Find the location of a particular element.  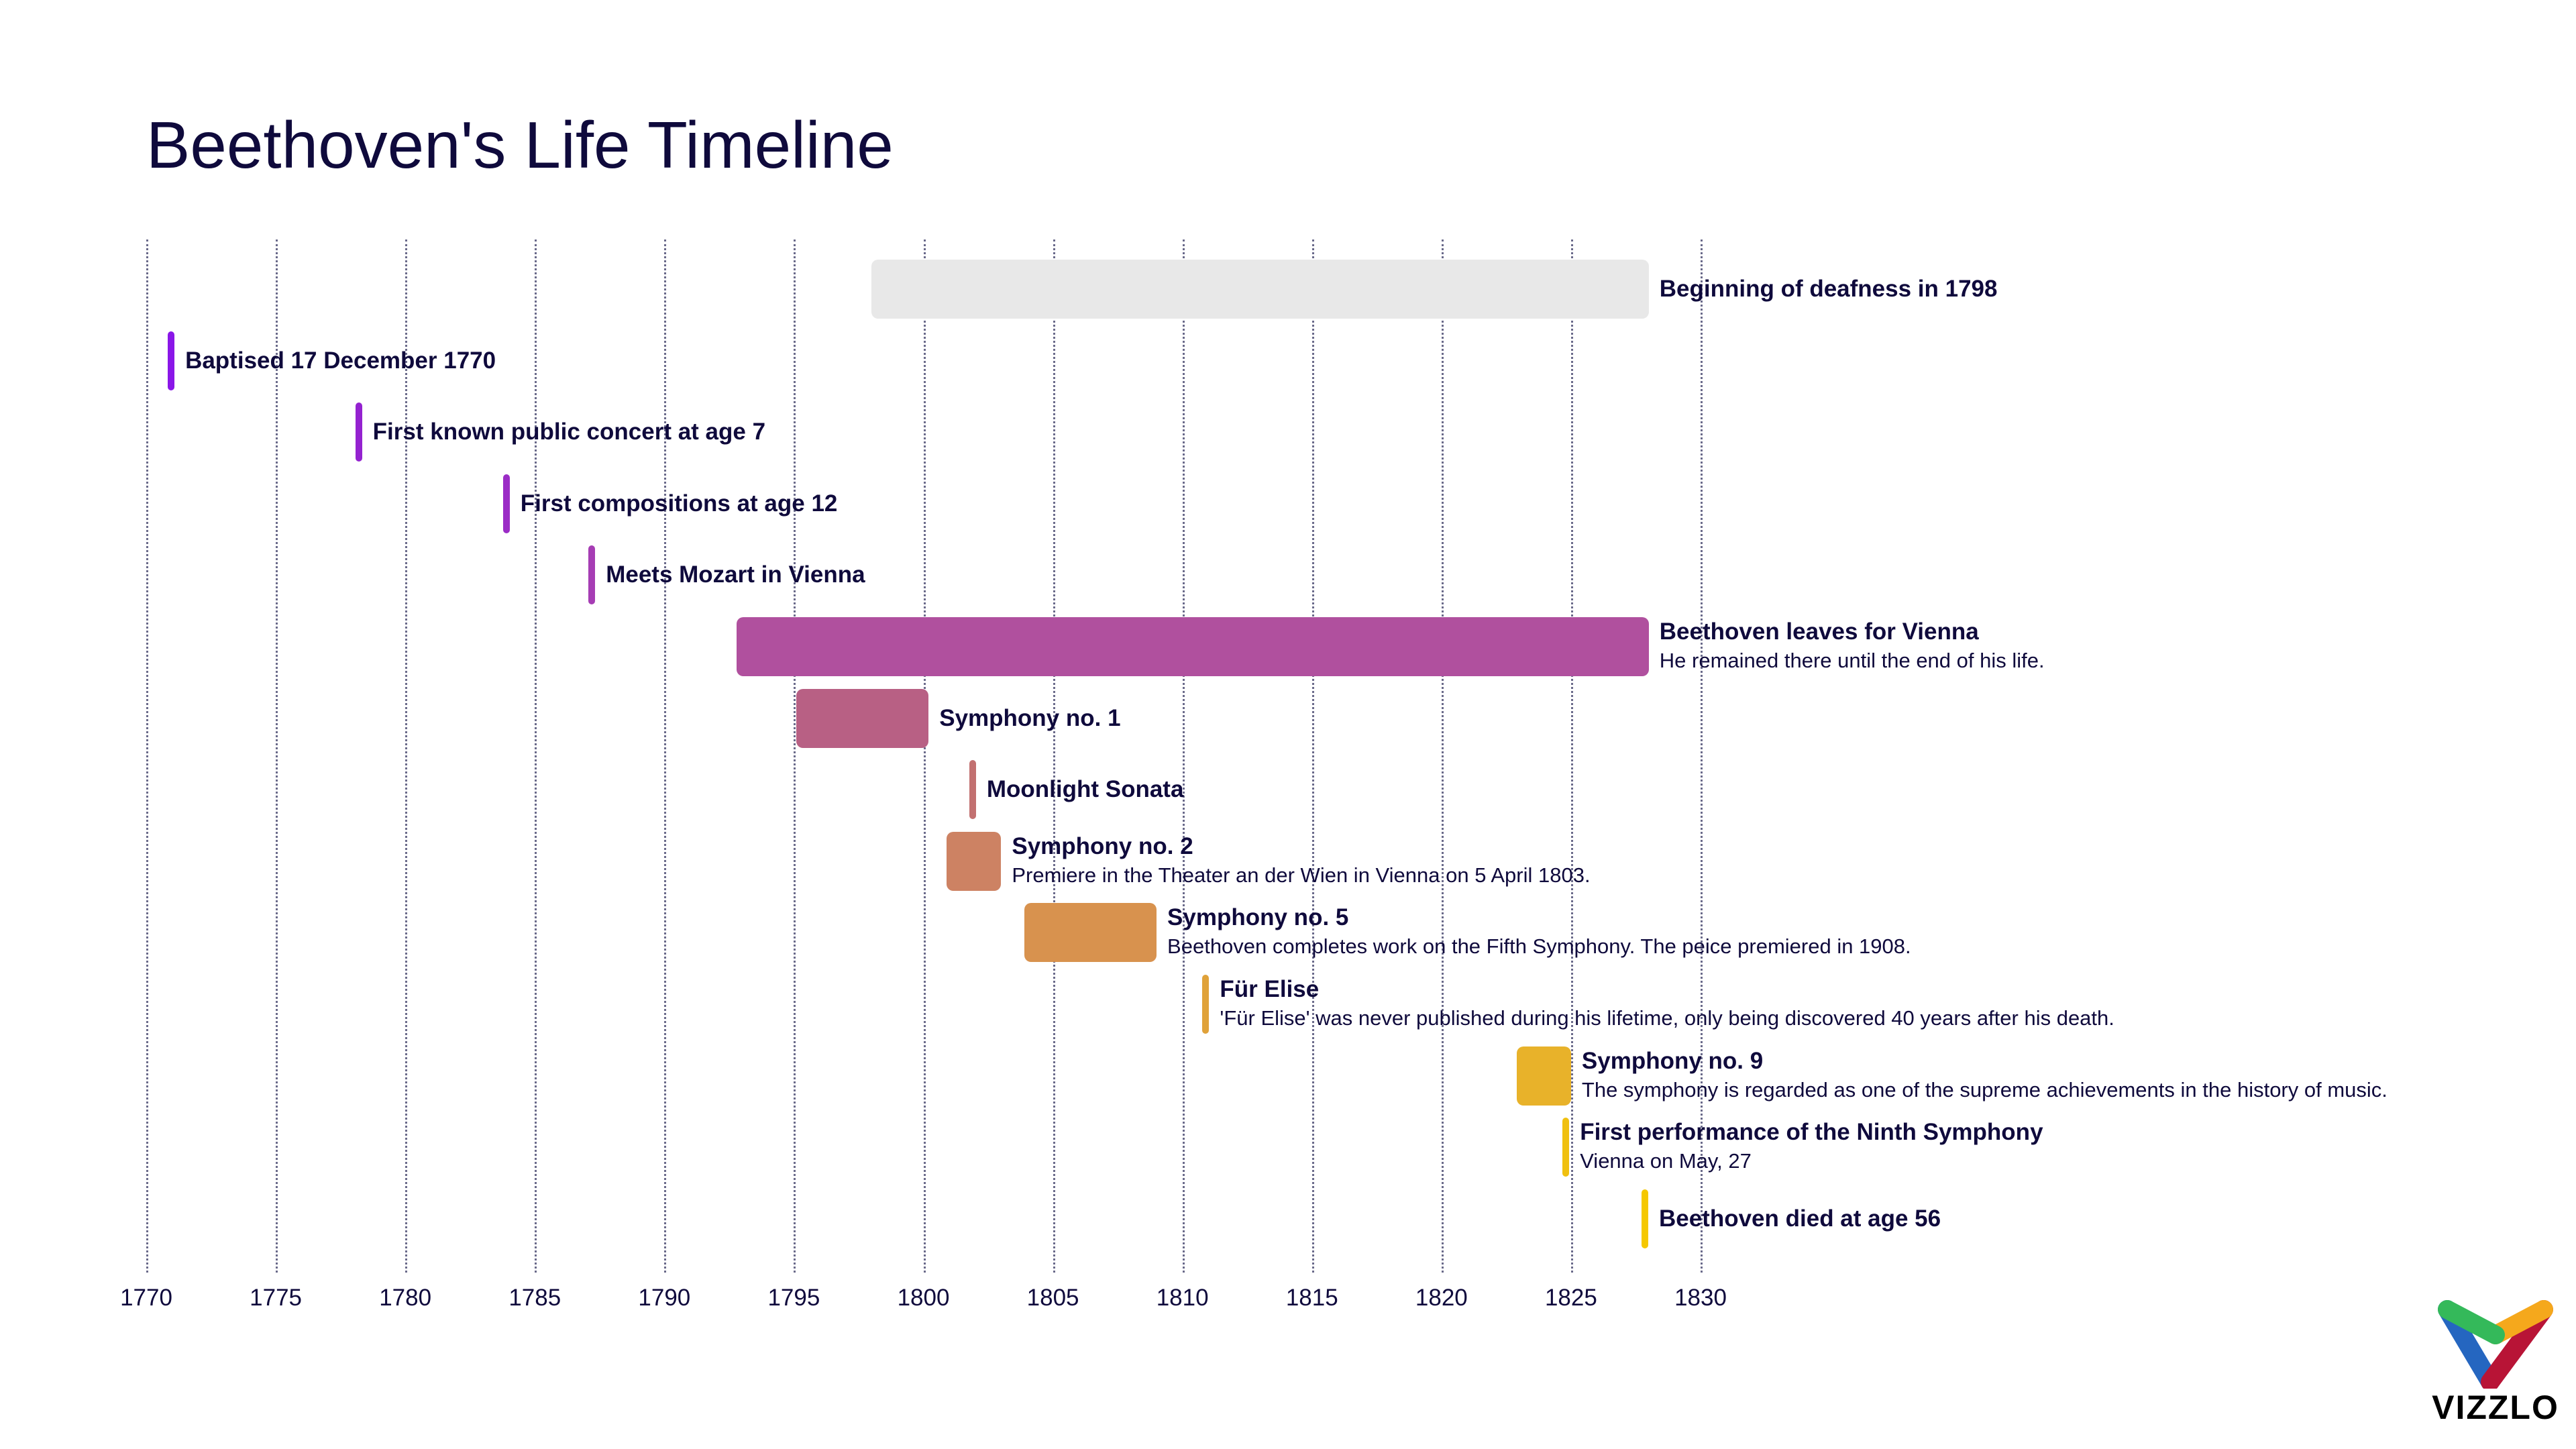

event-label: Meets Mozart in Vienna is located at coordinates (735, 575).